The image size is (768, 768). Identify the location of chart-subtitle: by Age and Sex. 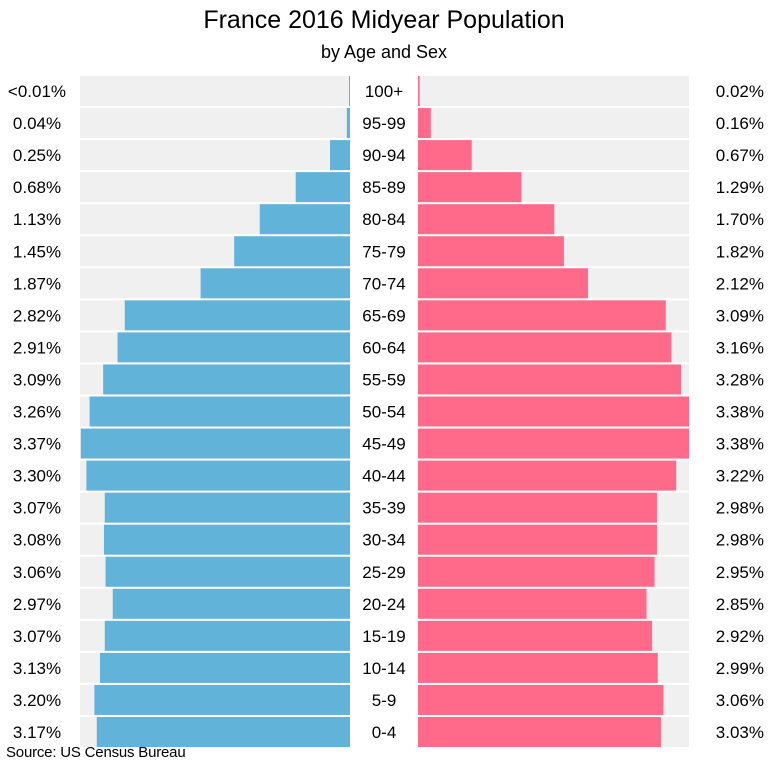
(384, 52).